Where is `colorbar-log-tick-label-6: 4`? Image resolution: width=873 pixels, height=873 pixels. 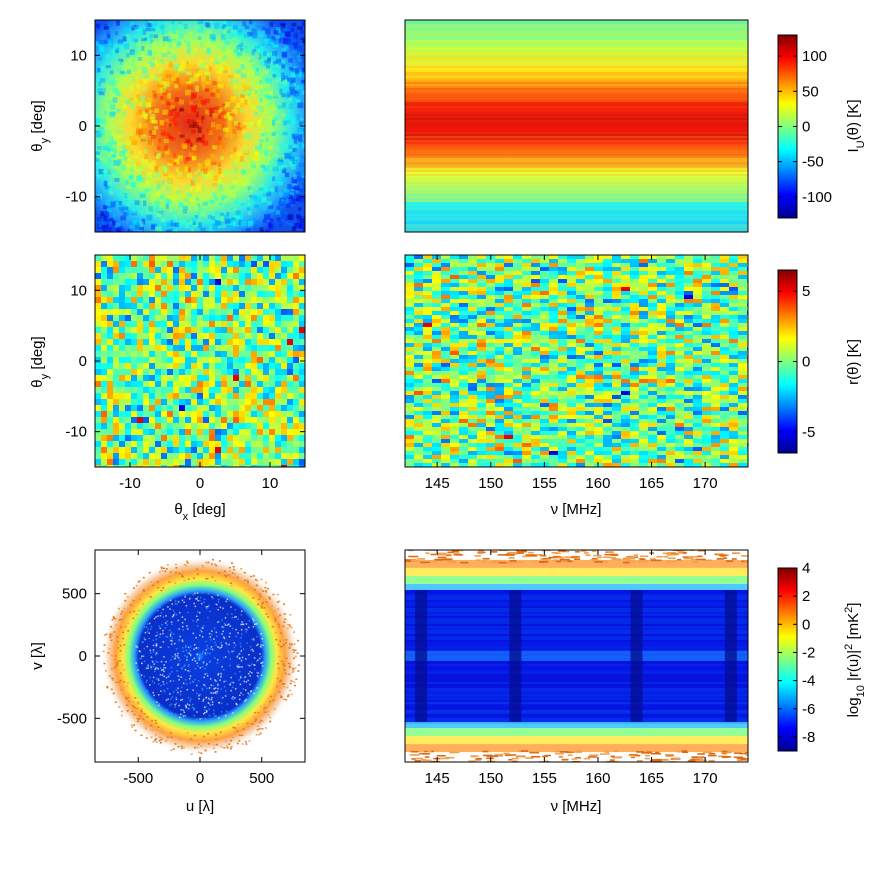 colorbar-log-tick-label-6: 4 is located at coordinates (806, 568).